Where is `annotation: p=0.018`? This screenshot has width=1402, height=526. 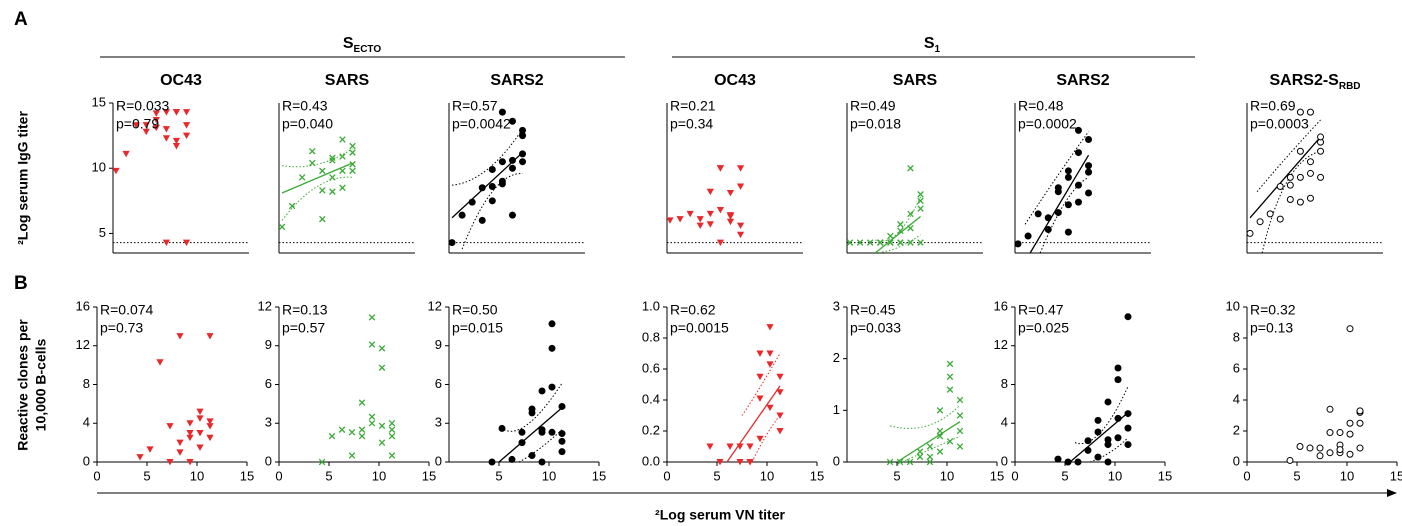
annotation: p=0.018 is located at coordinates (875, 124).